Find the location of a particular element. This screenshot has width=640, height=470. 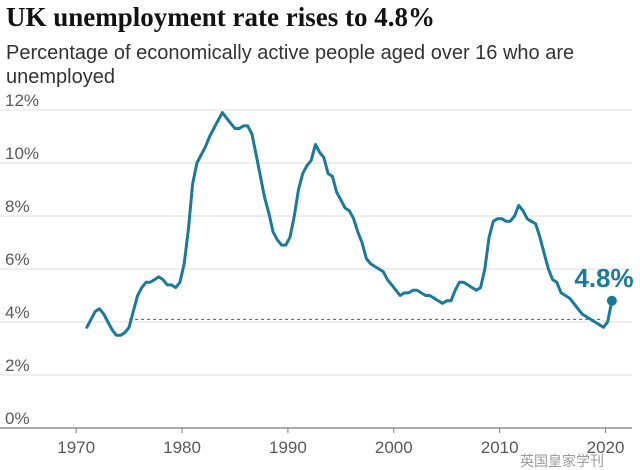

x-axis-ticks: 1970 1980 1990 2000 2010 2020 is located at coordinates (340, 442).